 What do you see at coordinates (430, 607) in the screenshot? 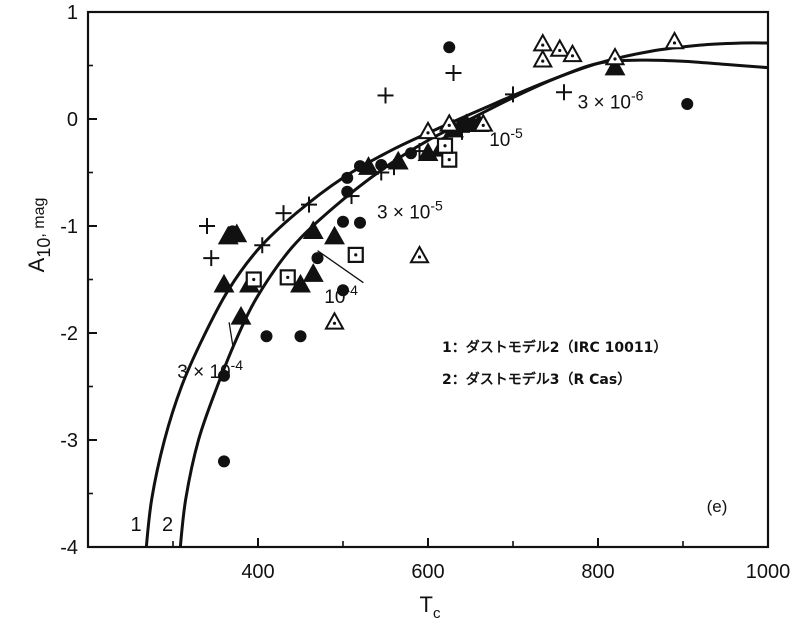
I see `x-axis-label: Tc` at bounding box center [430, 607].